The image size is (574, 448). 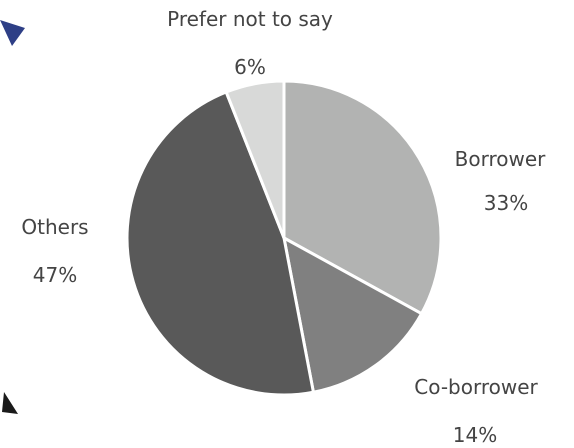 What do you see at coordinates (500, 159) in the screenshot?
I see `slice-label-borrower: Borrower` at bounding box center [500, 159].